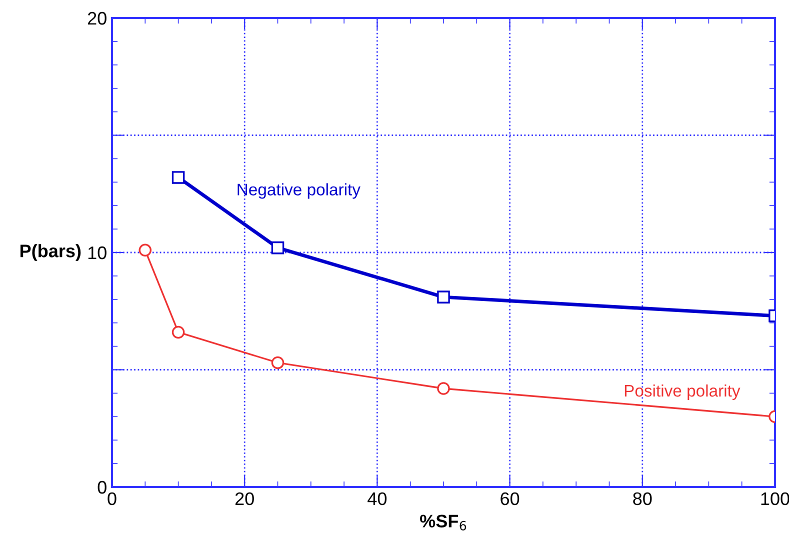  What do you see at coordinates (97, 253) in the screenshot?
I see `y-tick-label: 10` at bounding box center [97, 253].